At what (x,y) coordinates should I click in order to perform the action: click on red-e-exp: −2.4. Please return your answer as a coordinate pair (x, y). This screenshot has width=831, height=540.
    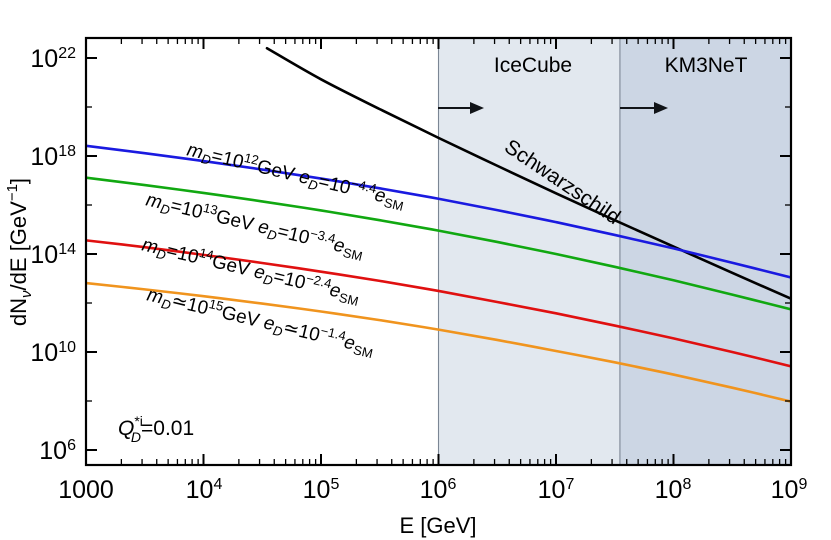
    Looking at the image, I should click on (319, 281).